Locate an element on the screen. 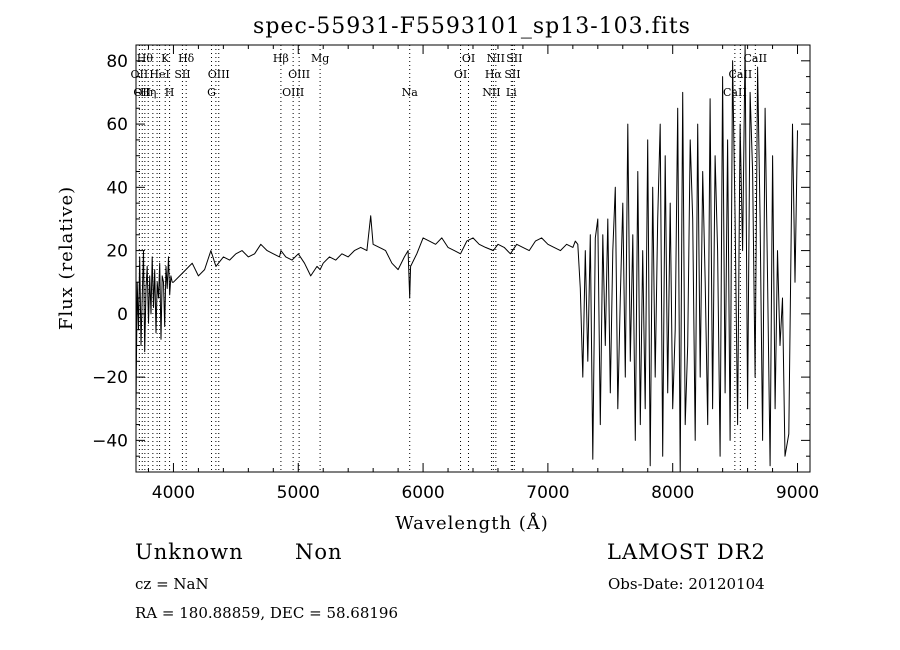 This screenshot has width=900, height=650. line-label-3: Hη is located at coordinates (148, 92).